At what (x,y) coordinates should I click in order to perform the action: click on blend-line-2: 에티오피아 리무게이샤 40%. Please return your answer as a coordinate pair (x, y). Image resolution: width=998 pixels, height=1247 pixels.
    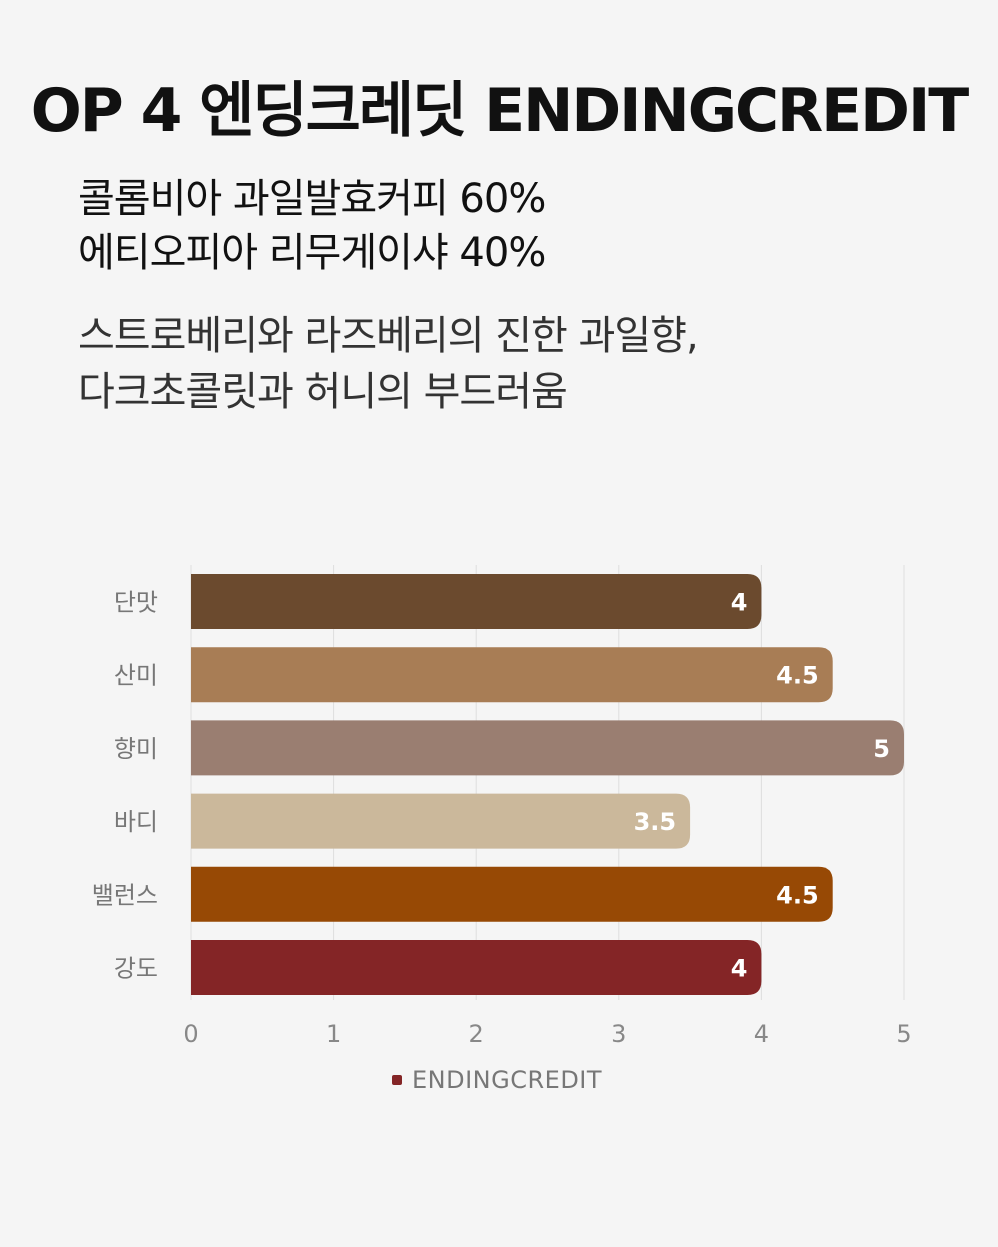
    Looking at the image, I should click on (312, 253).